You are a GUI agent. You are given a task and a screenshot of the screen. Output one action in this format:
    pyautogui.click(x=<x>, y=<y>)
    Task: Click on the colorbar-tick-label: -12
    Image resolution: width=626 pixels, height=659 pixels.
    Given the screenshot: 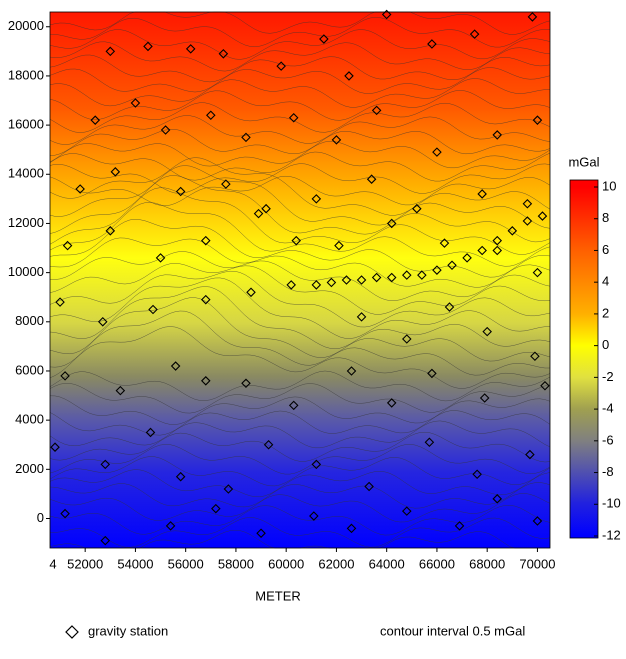 What is the action you would take?
    pyautogui.click(x=611, y=534)
    